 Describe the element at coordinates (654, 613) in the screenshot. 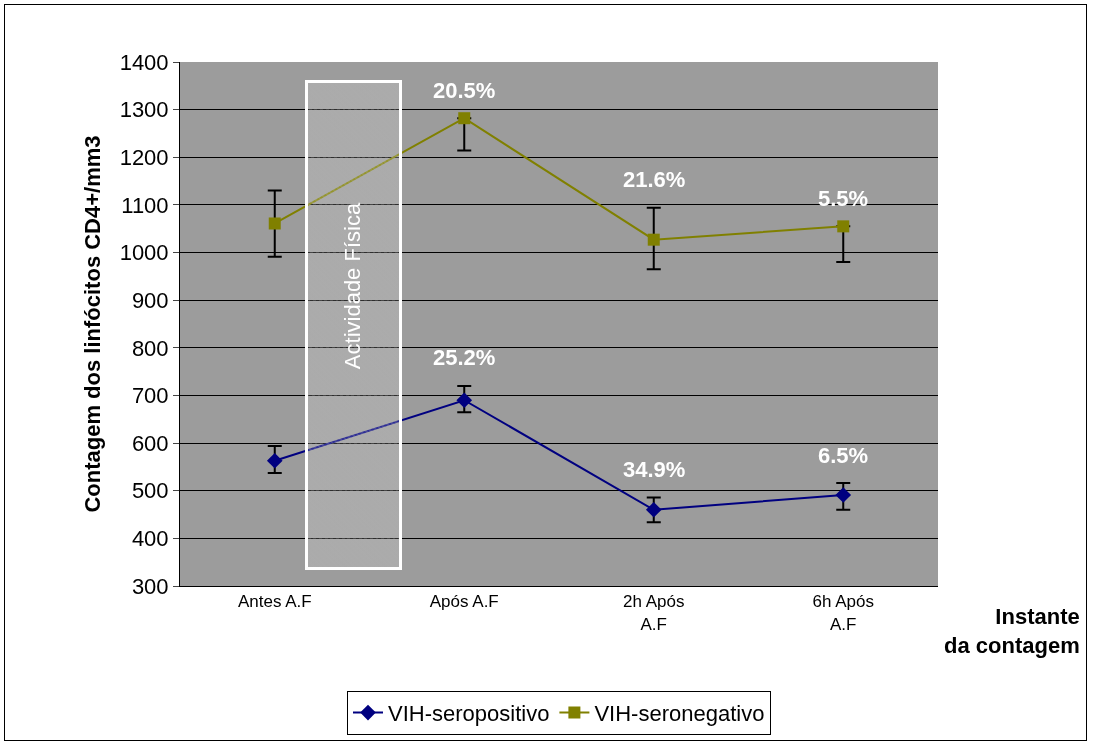

I see `x-tick-label: 2h Após A.F` at that location.